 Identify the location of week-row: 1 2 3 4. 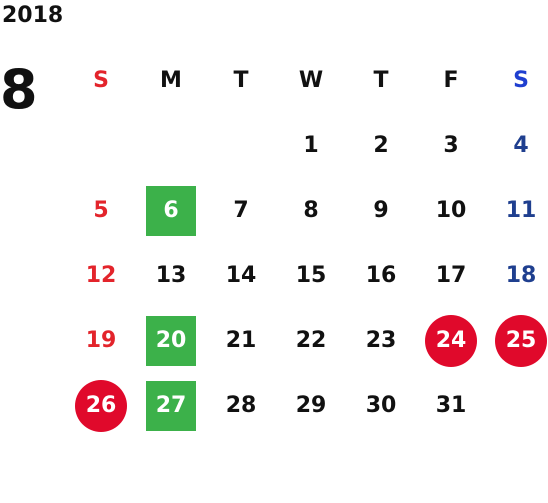
(307, 145).